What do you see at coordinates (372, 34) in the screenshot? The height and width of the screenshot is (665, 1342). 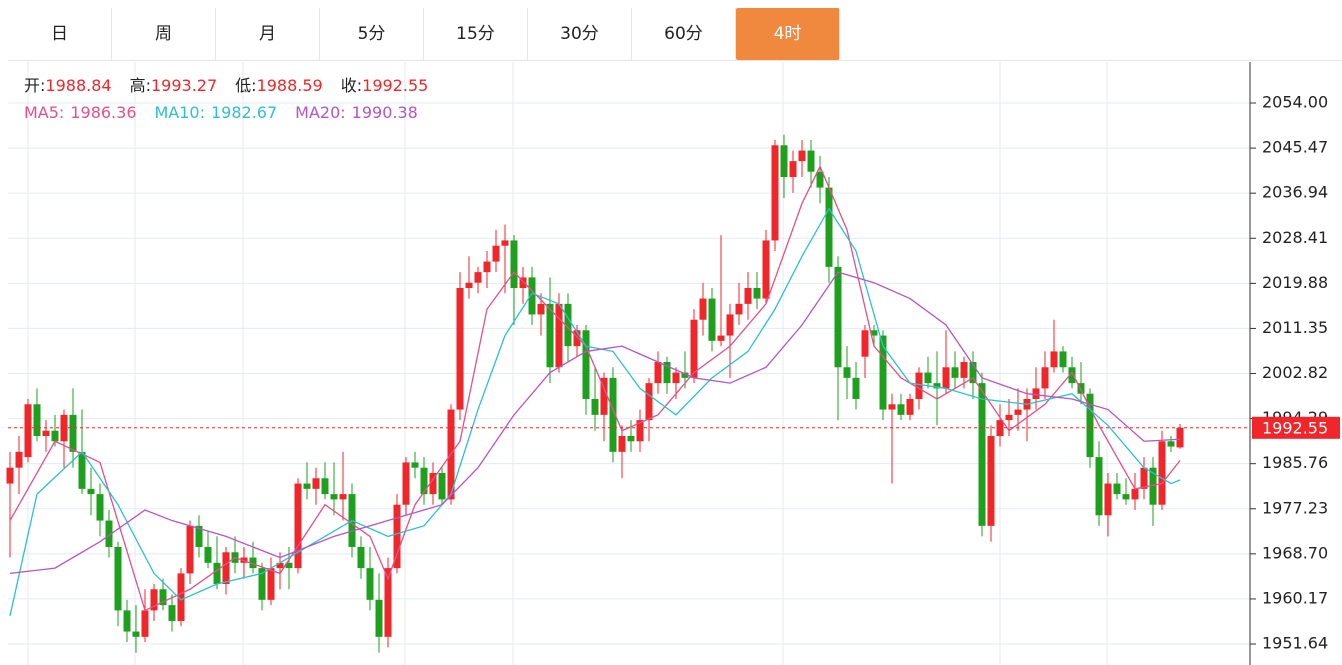 I see `tab: 5分` at bounding box center [372, 34].